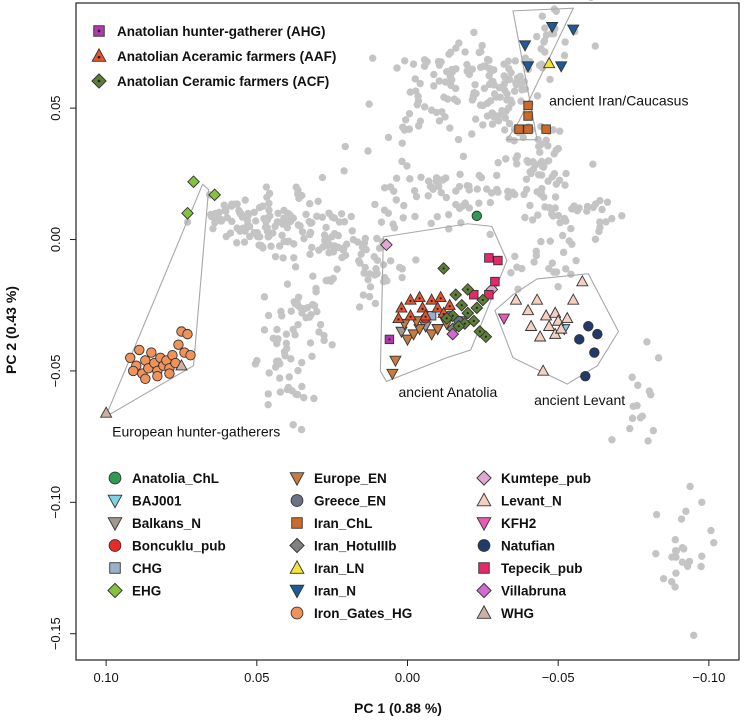 This screenshot has width=749, height=720. Describe the element at coordinates (549, 62) in the screenshot. I see `point-iran-ln` at that location.